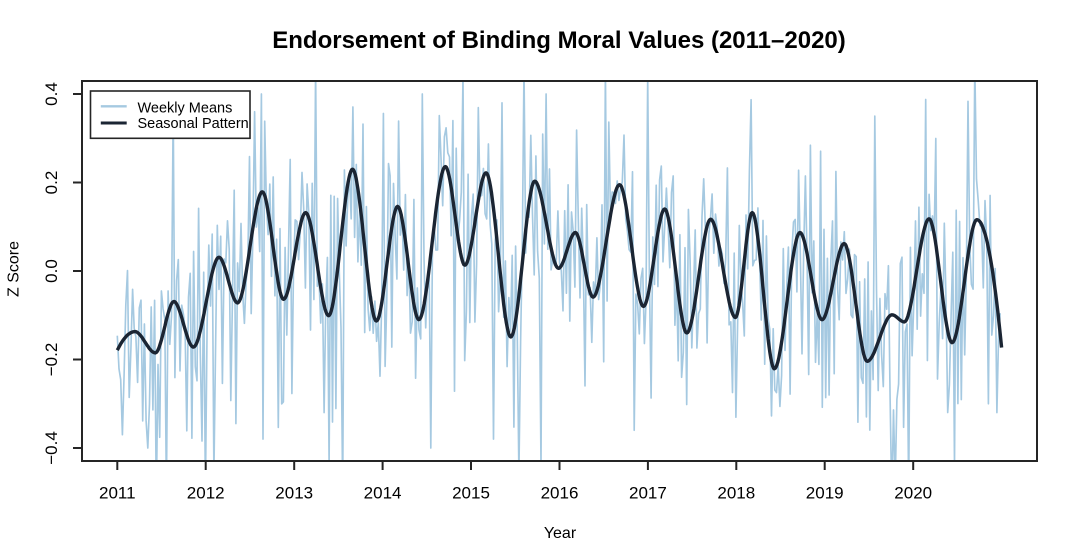 The image size is (1080, 560). Describe the element at coordinates (51, 448) in the screenshot. I see `svg-text: −0.4` at that location.